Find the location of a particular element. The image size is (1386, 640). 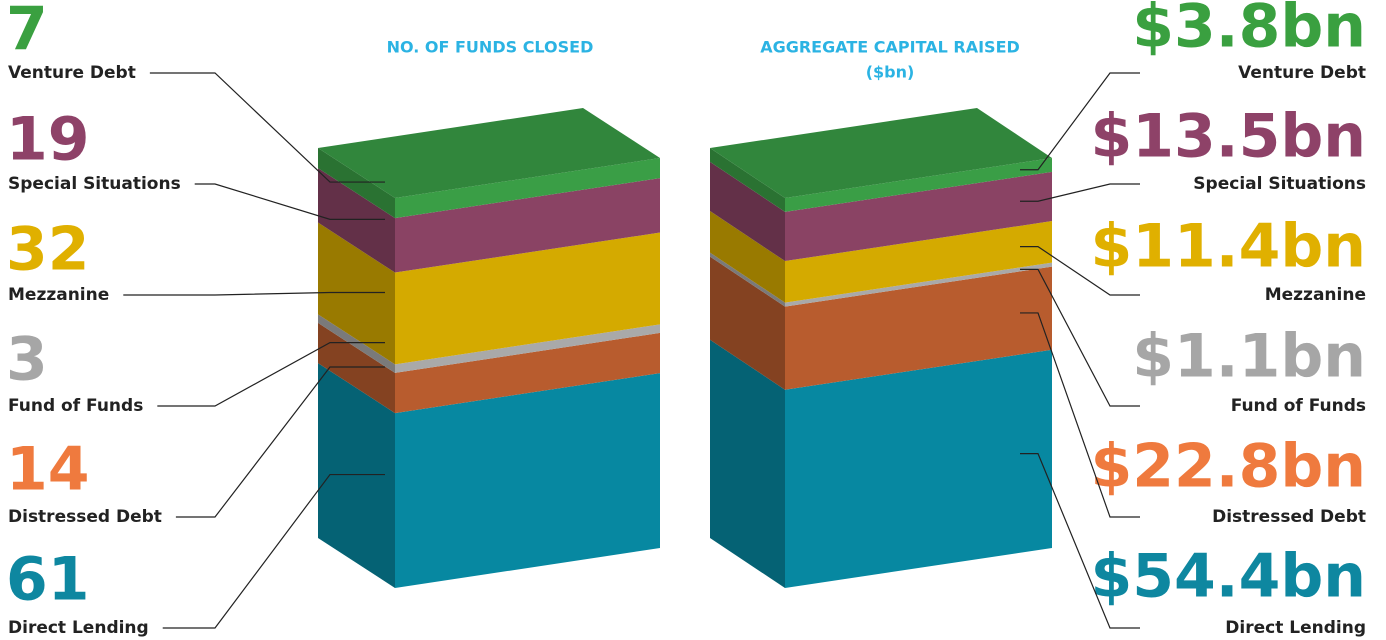

value-label: 14 is located at coordinates (48, 470).